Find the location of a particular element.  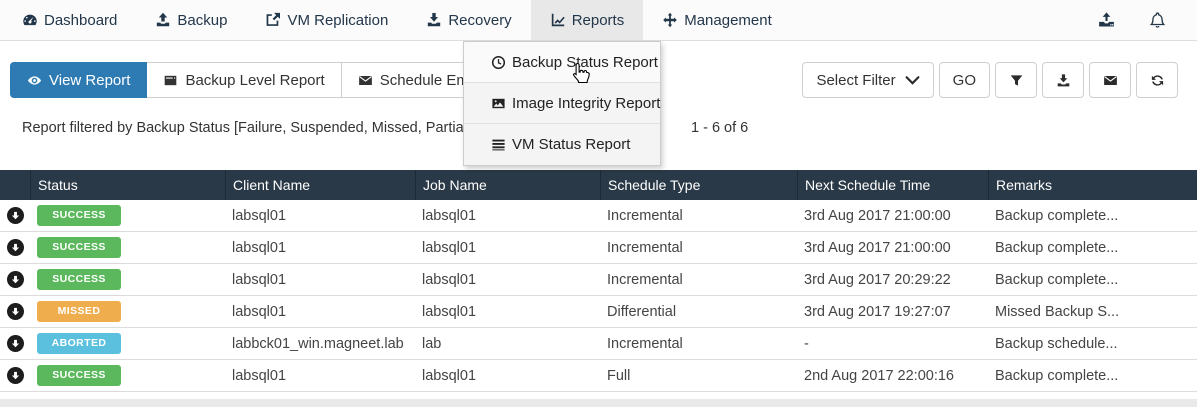

filter-icon is located at coordinates (1016, 80).